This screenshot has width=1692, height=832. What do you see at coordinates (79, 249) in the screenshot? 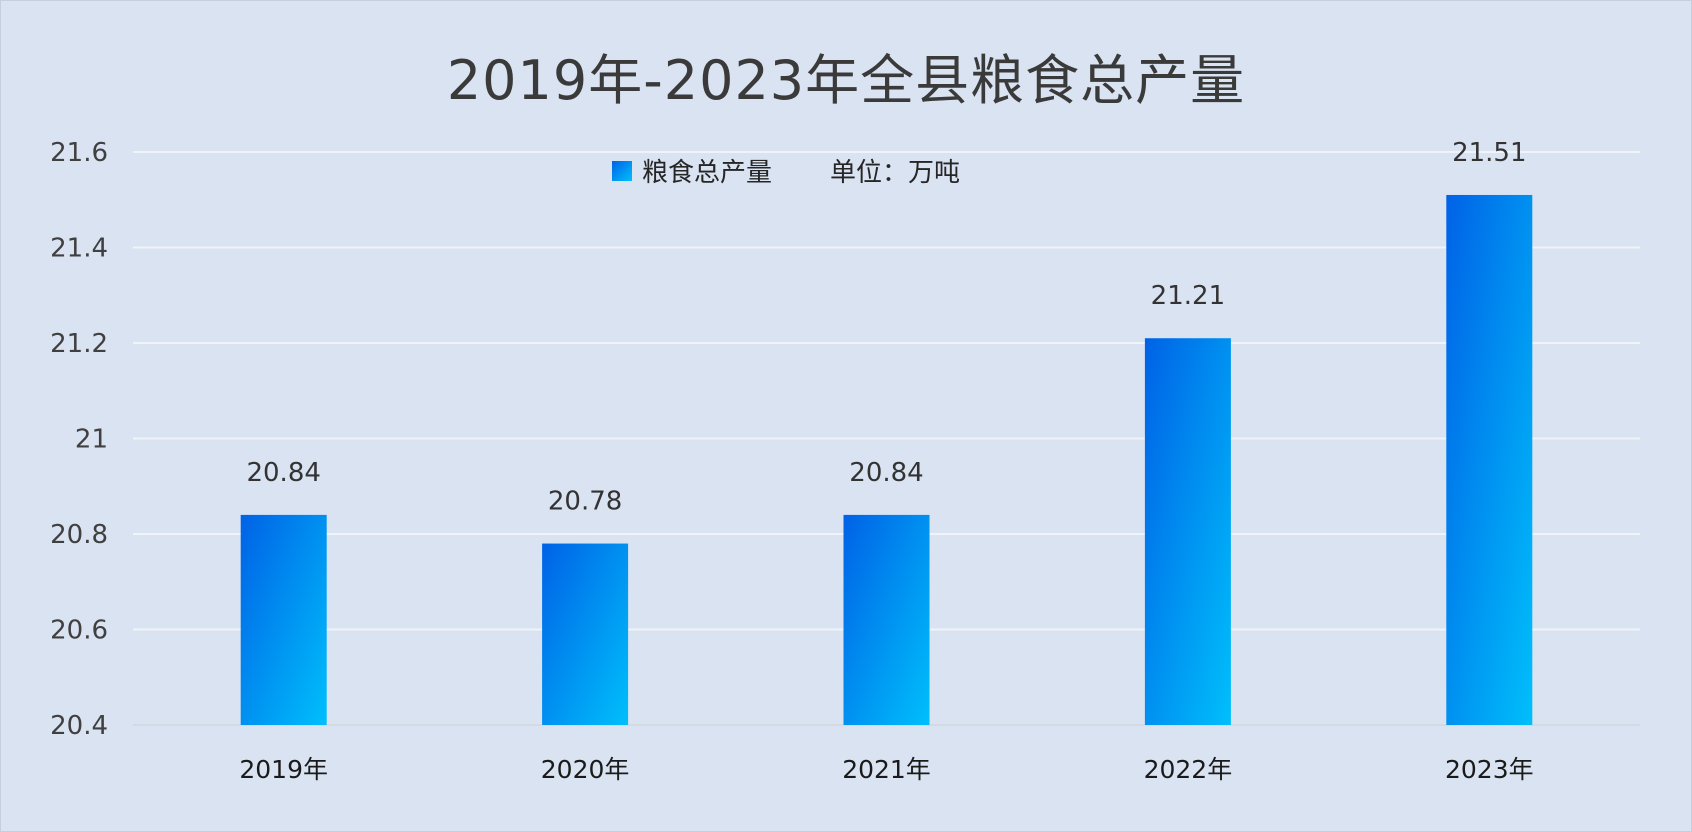
I see `y-tick-label: 21.4` at bounding box center [79, 249].